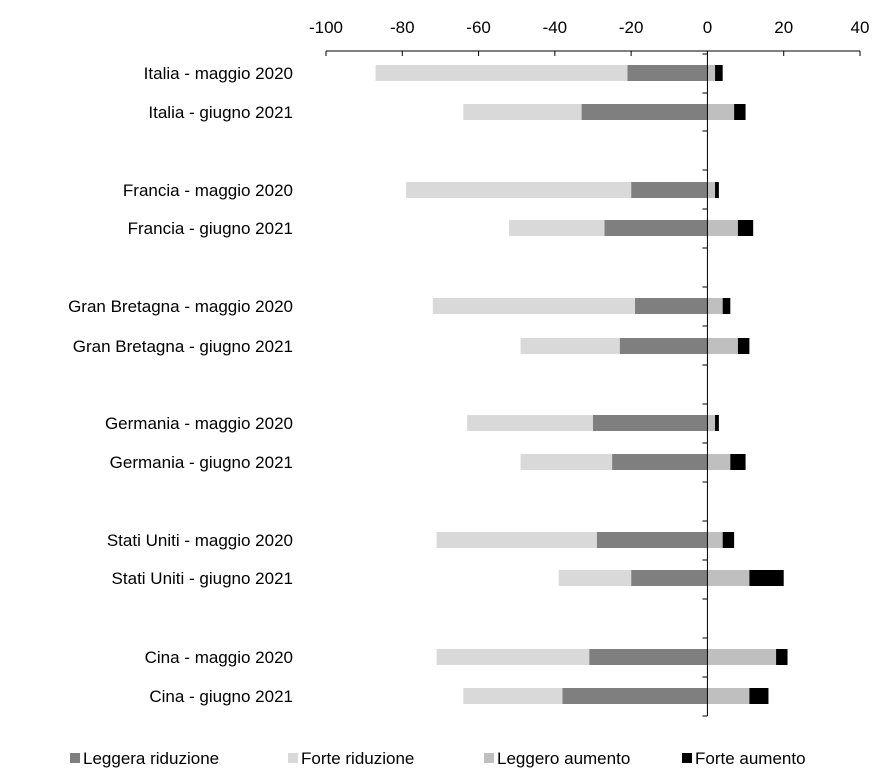  What do you see at coordinates (738, 462) in the screenshot?
I see `bar-forte-aumento-germania-giugno-2021` at bounding box center [738, 462].